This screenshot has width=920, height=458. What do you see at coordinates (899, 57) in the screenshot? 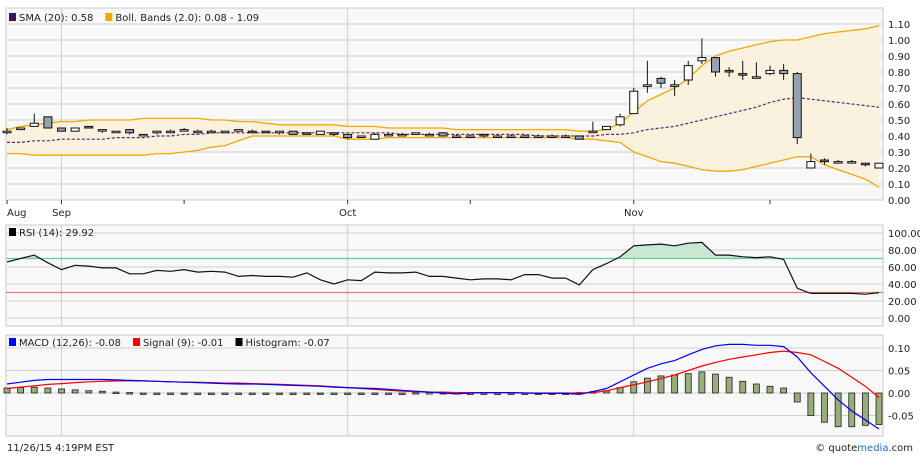
I see `y-tick-label: 0.90` at bounding box center [899, 57].